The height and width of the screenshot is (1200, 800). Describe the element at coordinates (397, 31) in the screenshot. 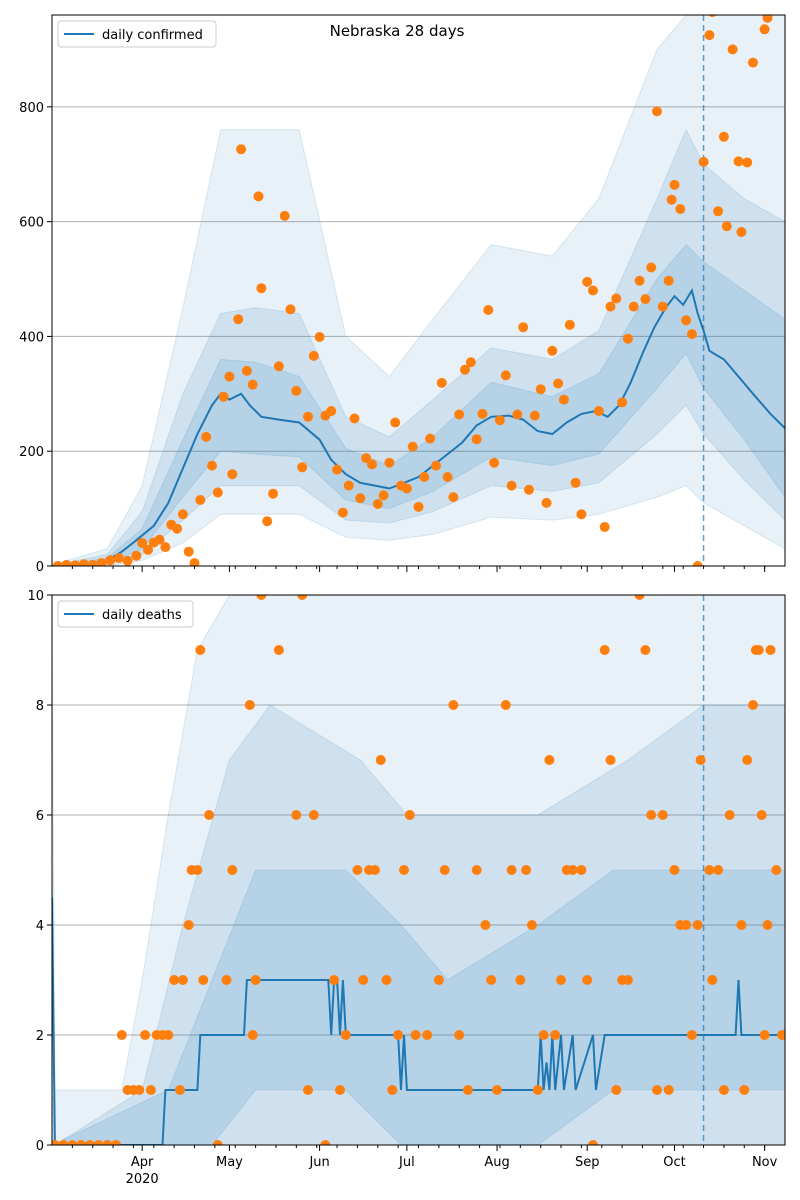

I see `chart-title: Nebraska 28 days` at that location.